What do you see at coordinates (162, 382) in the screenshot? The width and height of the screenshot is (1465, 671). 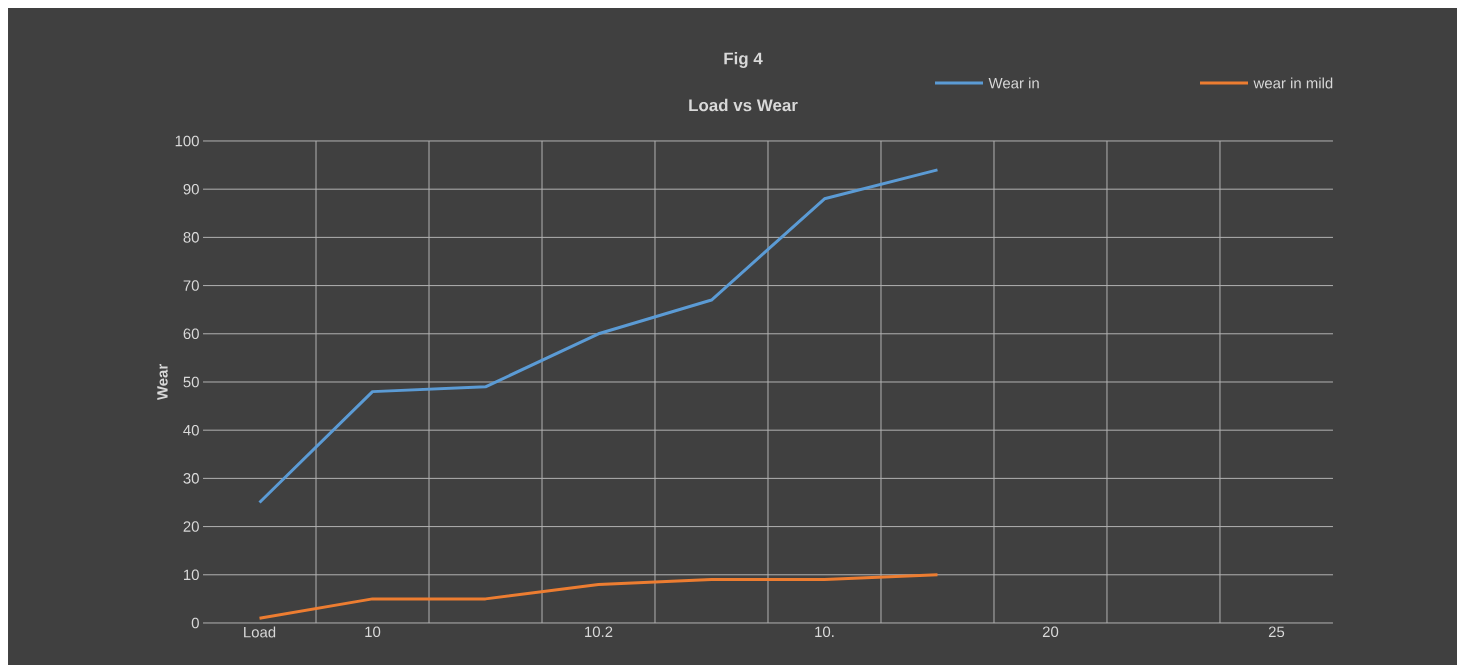 I see `y-axis-title: Wear` at bounding box center [162, 382].